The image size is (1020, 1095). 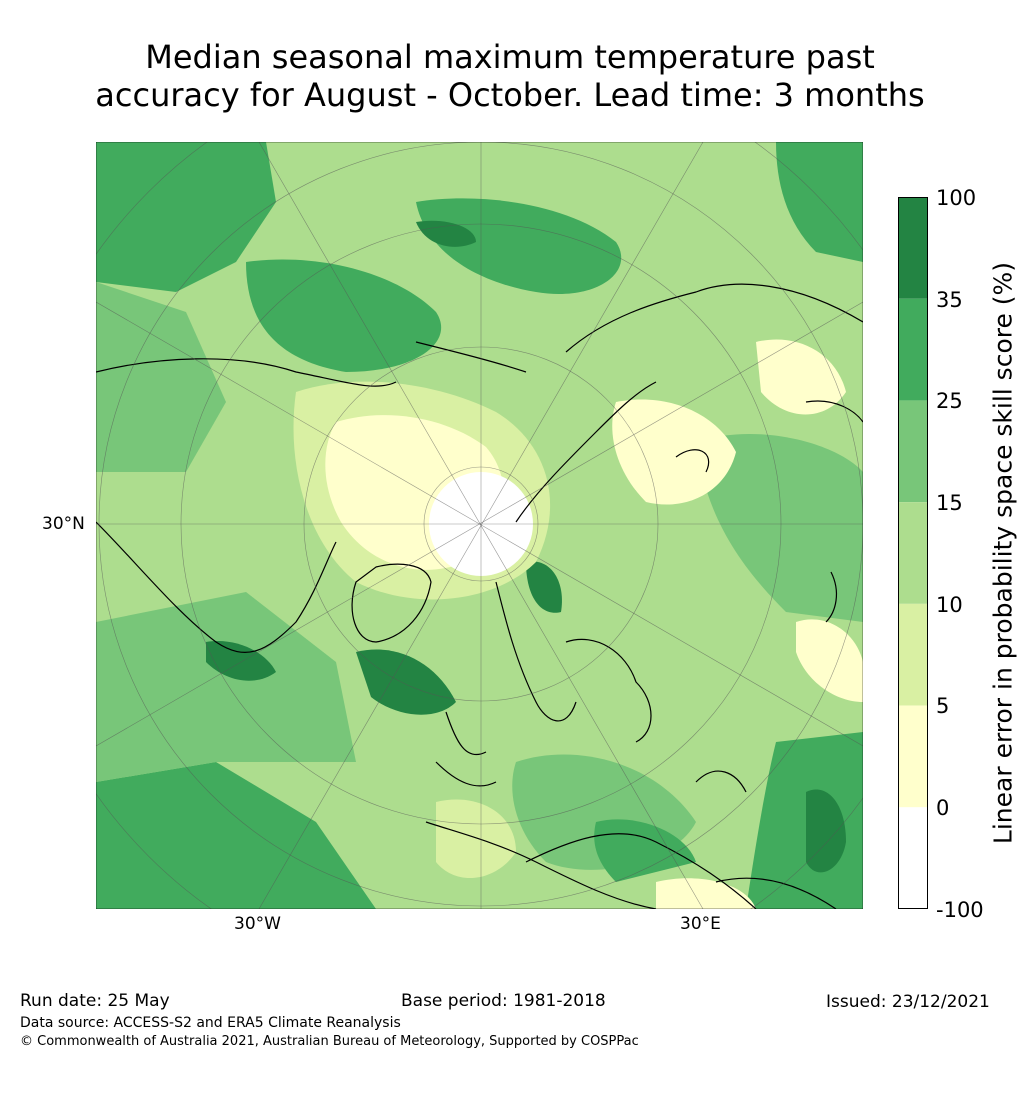 What do you see at coordinates (819, 202) in the screenshot?
I see `field-green-right` at bounding box center [819, 202].